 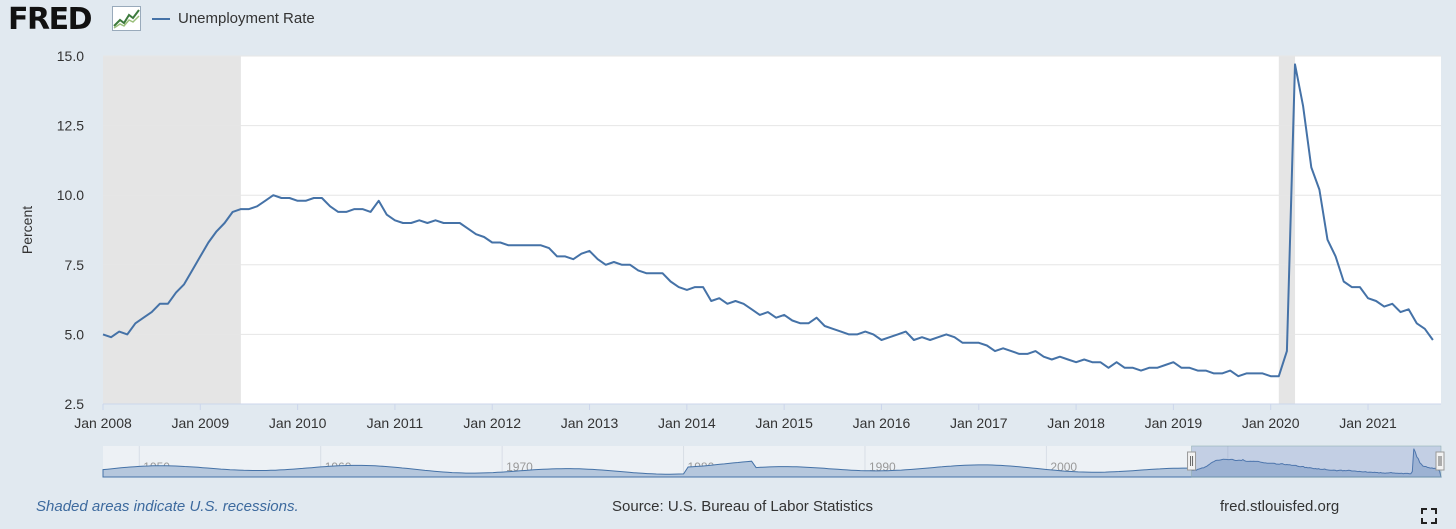 What do you see at coordinates (1368, 423) in the screenshot?
I see `x-tick-label: Jan 2021` at bounding box center [1368, 423].